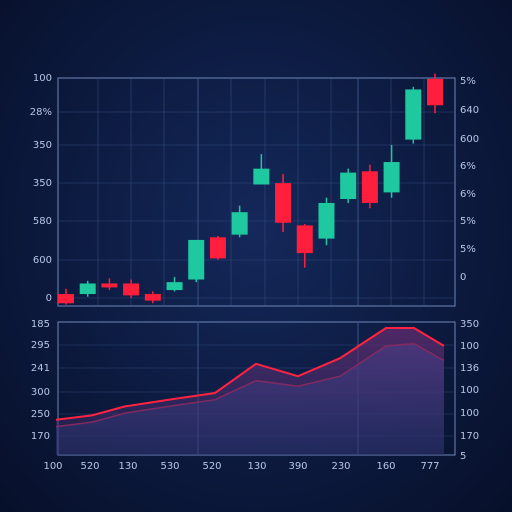 The width and height of the screenshot is (512, 512). I want to click on candle-y-tick-left: 28%, so click(41, 112).